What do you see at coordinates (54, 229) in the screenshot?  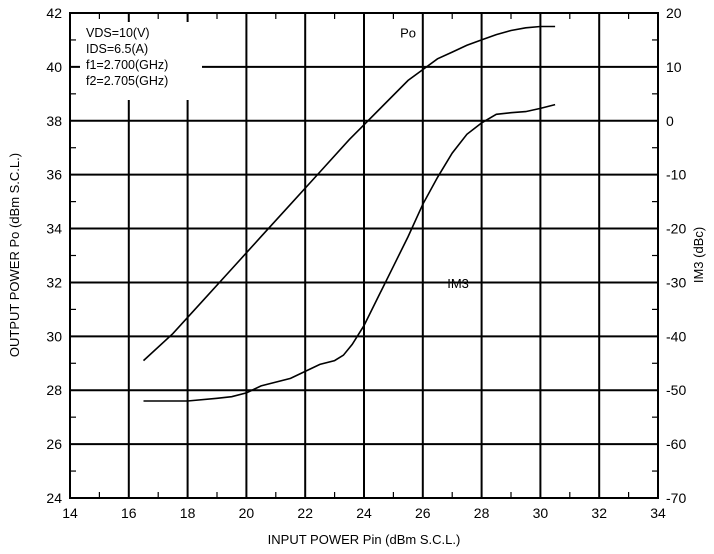 I see `y-tick-label: 34` at bounding box center [54, 229].